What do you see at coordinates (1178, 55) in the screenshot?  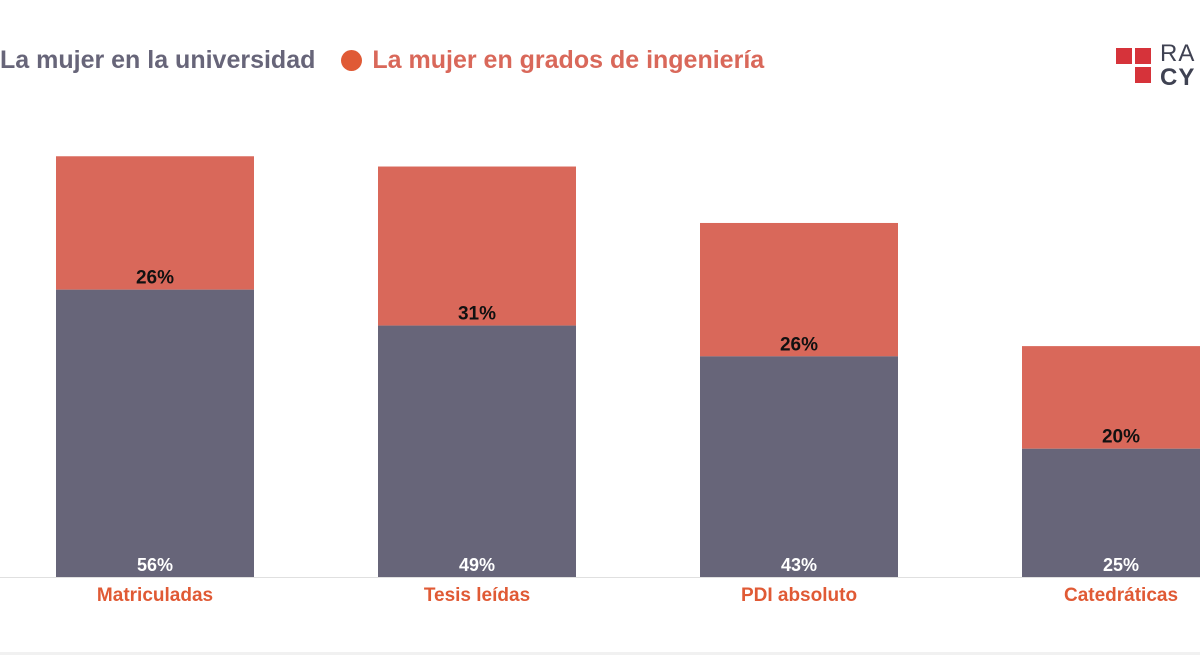 I see `logo-text-line1: RA` at bounding box center [1178, 55].